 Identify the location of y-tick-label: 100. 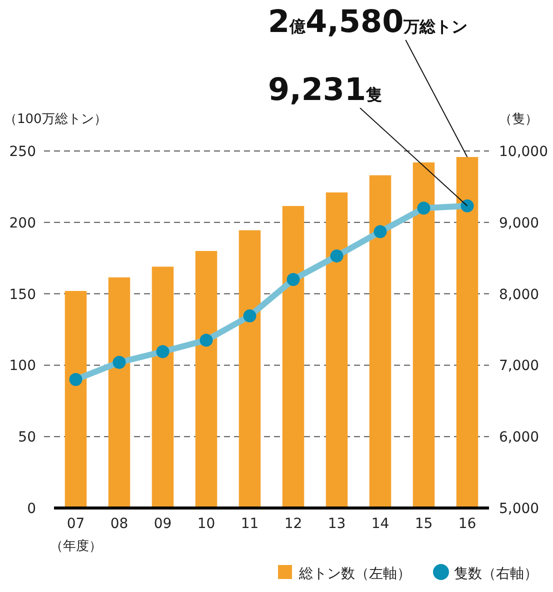
(22, 366).